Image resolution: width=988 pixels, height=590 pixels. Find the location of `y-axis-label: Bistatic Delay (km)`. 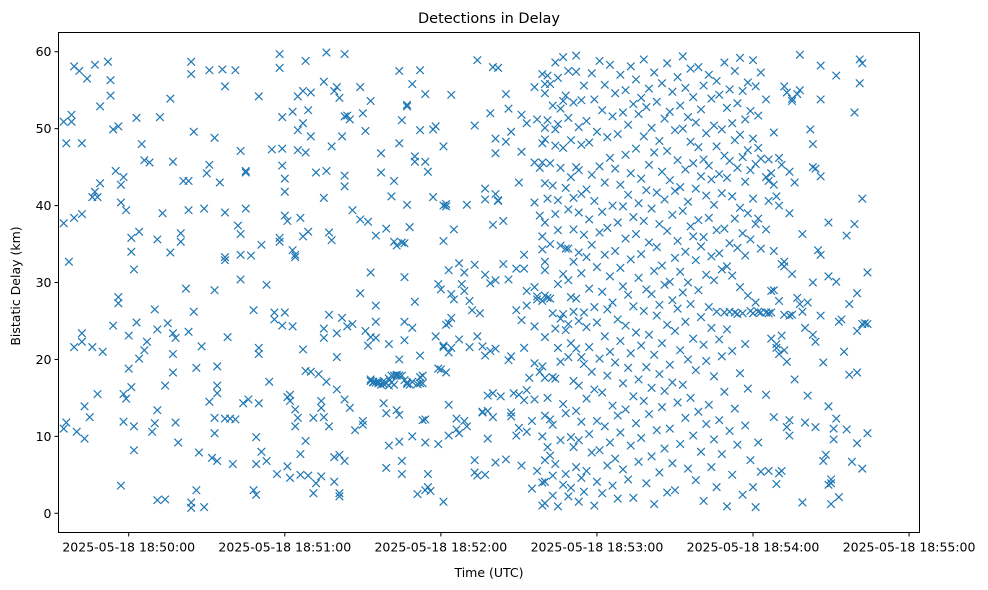

y-axis-label: Bistatic Delay (km) is located at coordinates (15, 285).